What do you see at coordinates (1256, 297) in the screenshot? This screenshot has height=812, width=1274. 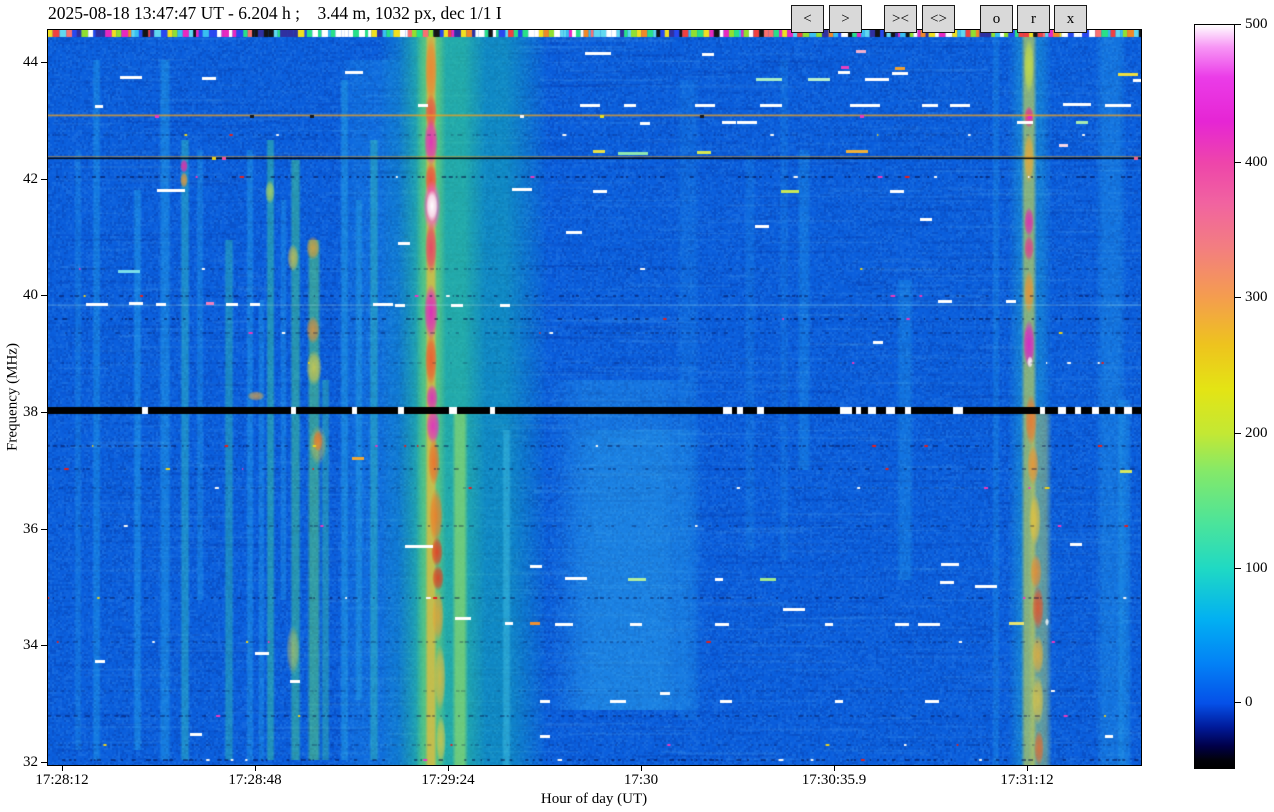 I see `colorbar-tick-label: 300` at bounding box center [1256, 297].